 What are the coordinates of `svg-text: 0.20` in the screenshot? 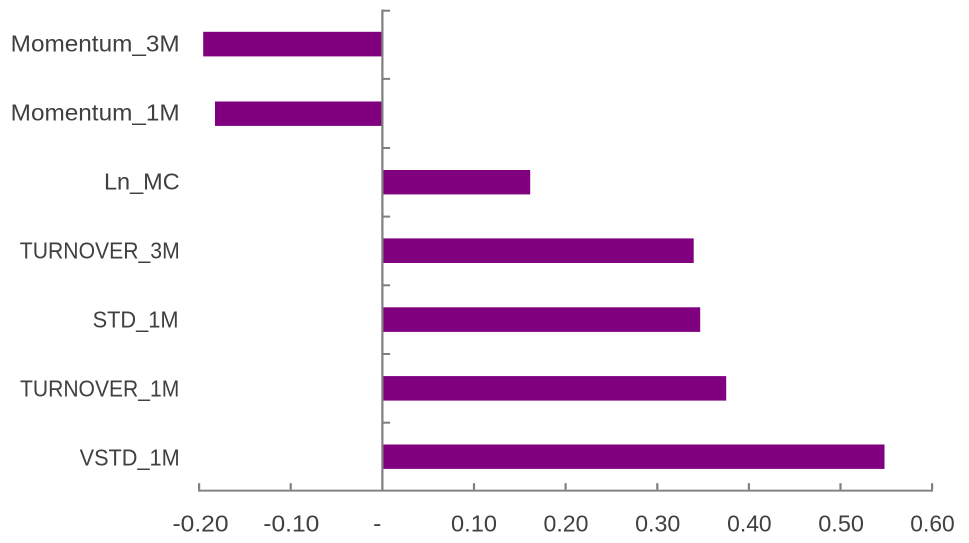 It's located at (566, 524).